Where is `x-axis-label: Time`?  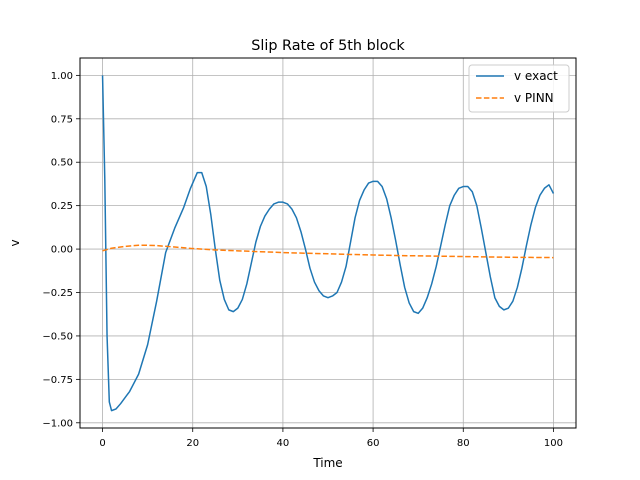
x-axis-label: Time is located at coordinates (327, 463).